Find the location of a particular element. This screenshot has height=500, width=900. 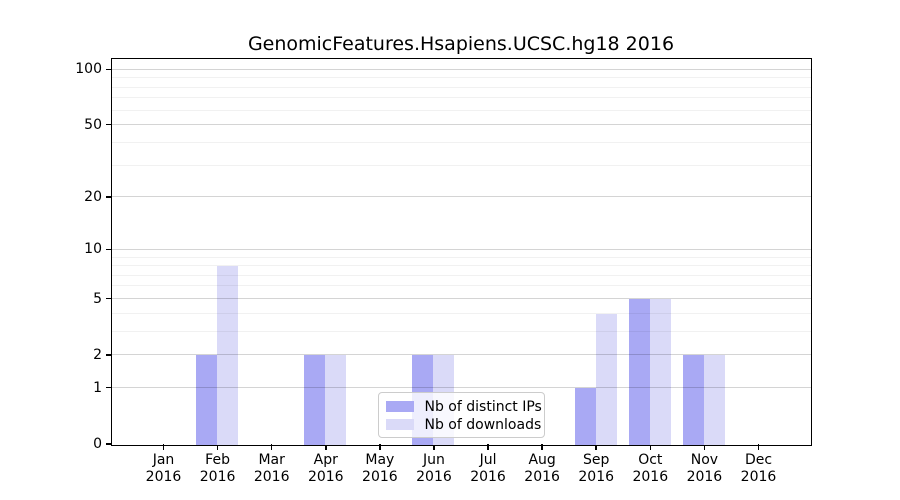

x-tick-label: Jul 2016 is located at coordinates (488, 469).